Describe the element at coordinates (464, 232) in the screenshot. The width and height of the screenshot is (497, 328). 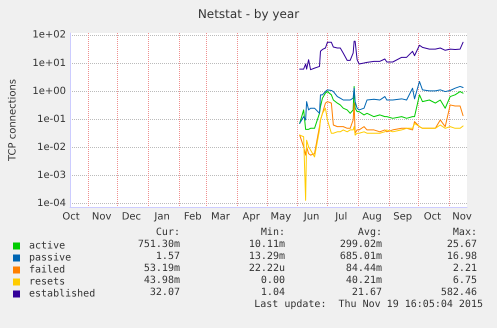
I see `text: Max:` at that location.